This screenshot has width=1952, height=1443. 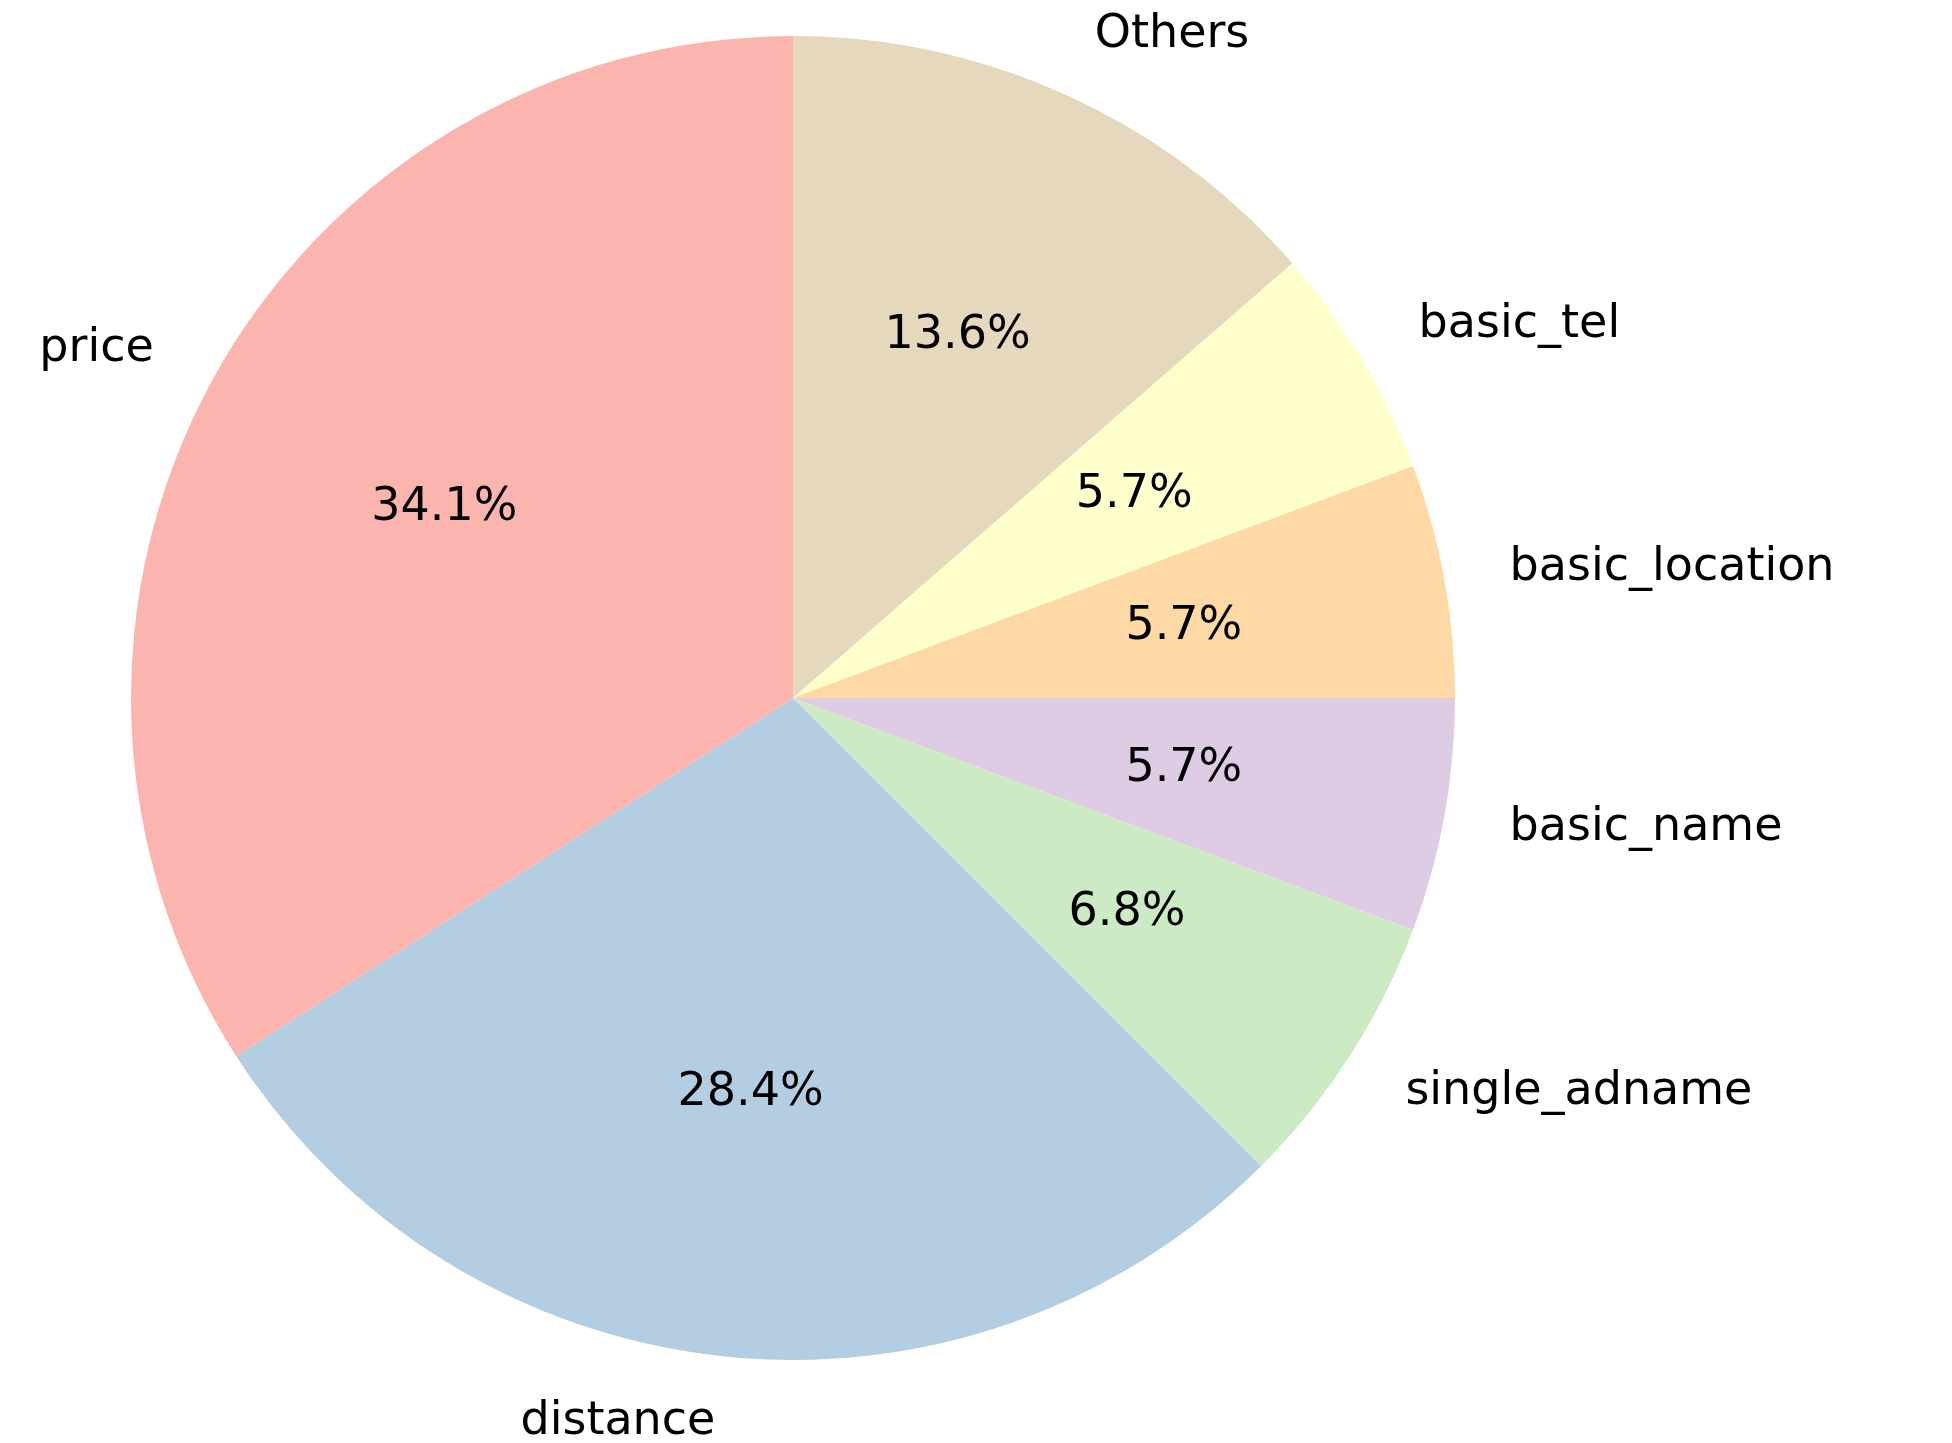 What do you see at coordinates (96, 345) in the screenshot?
I see `slice-label: price` at bounding box center [96, 345].